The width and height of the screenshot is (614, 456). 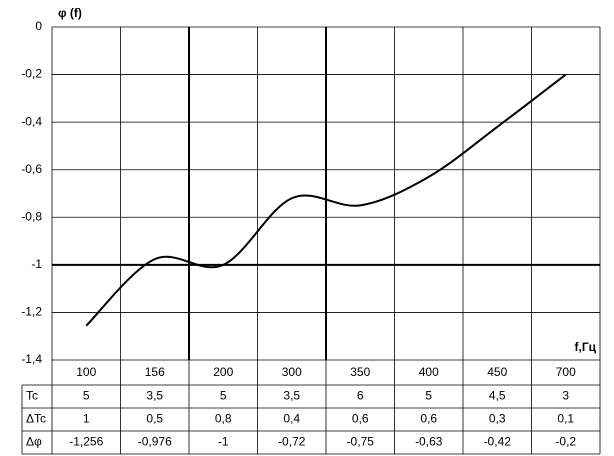 What do you see at coordinates (31, 312) in the screenshot?
I see `y-tick-label: -1,2` at bounding box center [31, 312].